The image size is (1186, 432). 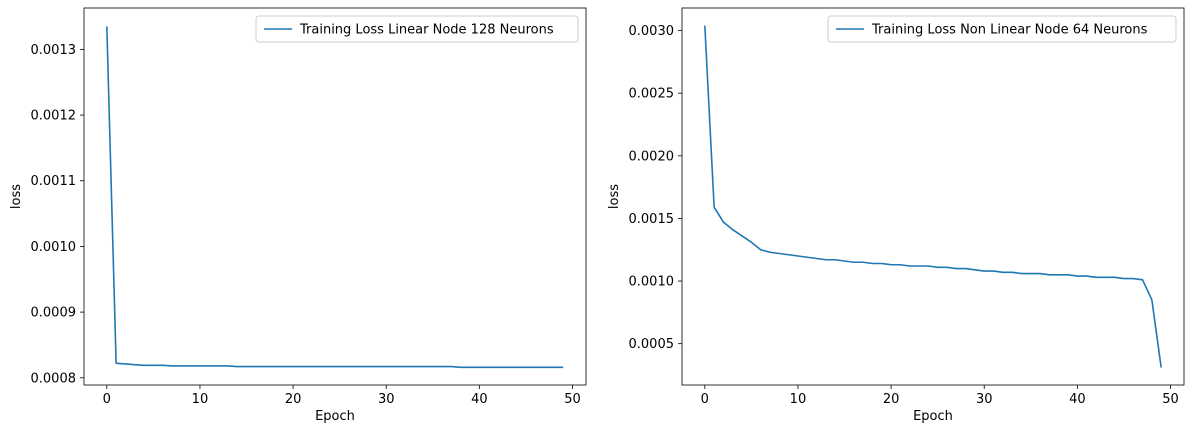 What do you see at coordinates (652, 219) in the screenshot?
I see `y-tick-label: 0.0015` at bounding box center [652, 219].